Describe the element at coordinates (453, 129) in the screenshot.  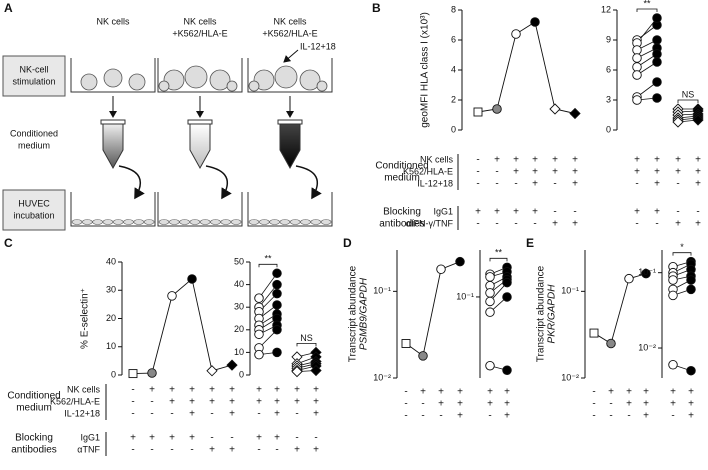
I see `y-tick-label: 0` at that location.